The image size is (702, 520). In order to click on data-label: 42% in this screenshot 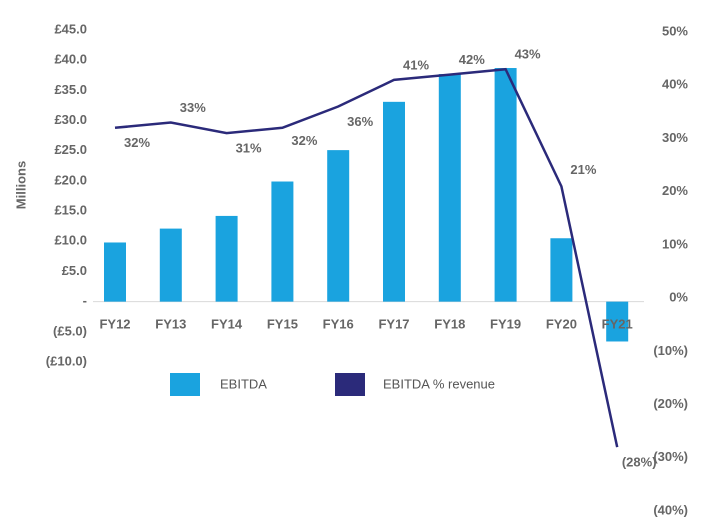, I will do `click(472, 59)`.